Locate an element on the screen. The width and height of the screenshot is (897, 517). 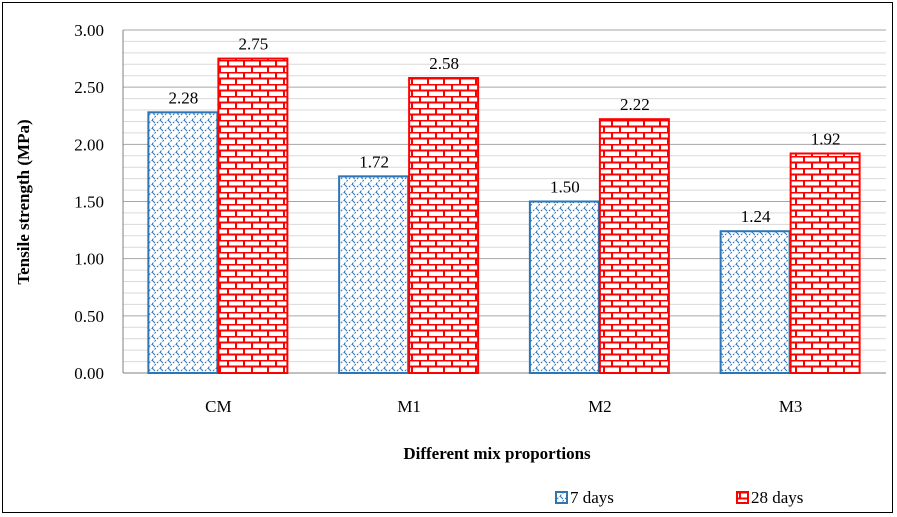
legend-label: 28 days is located at coordinates (777, 497).